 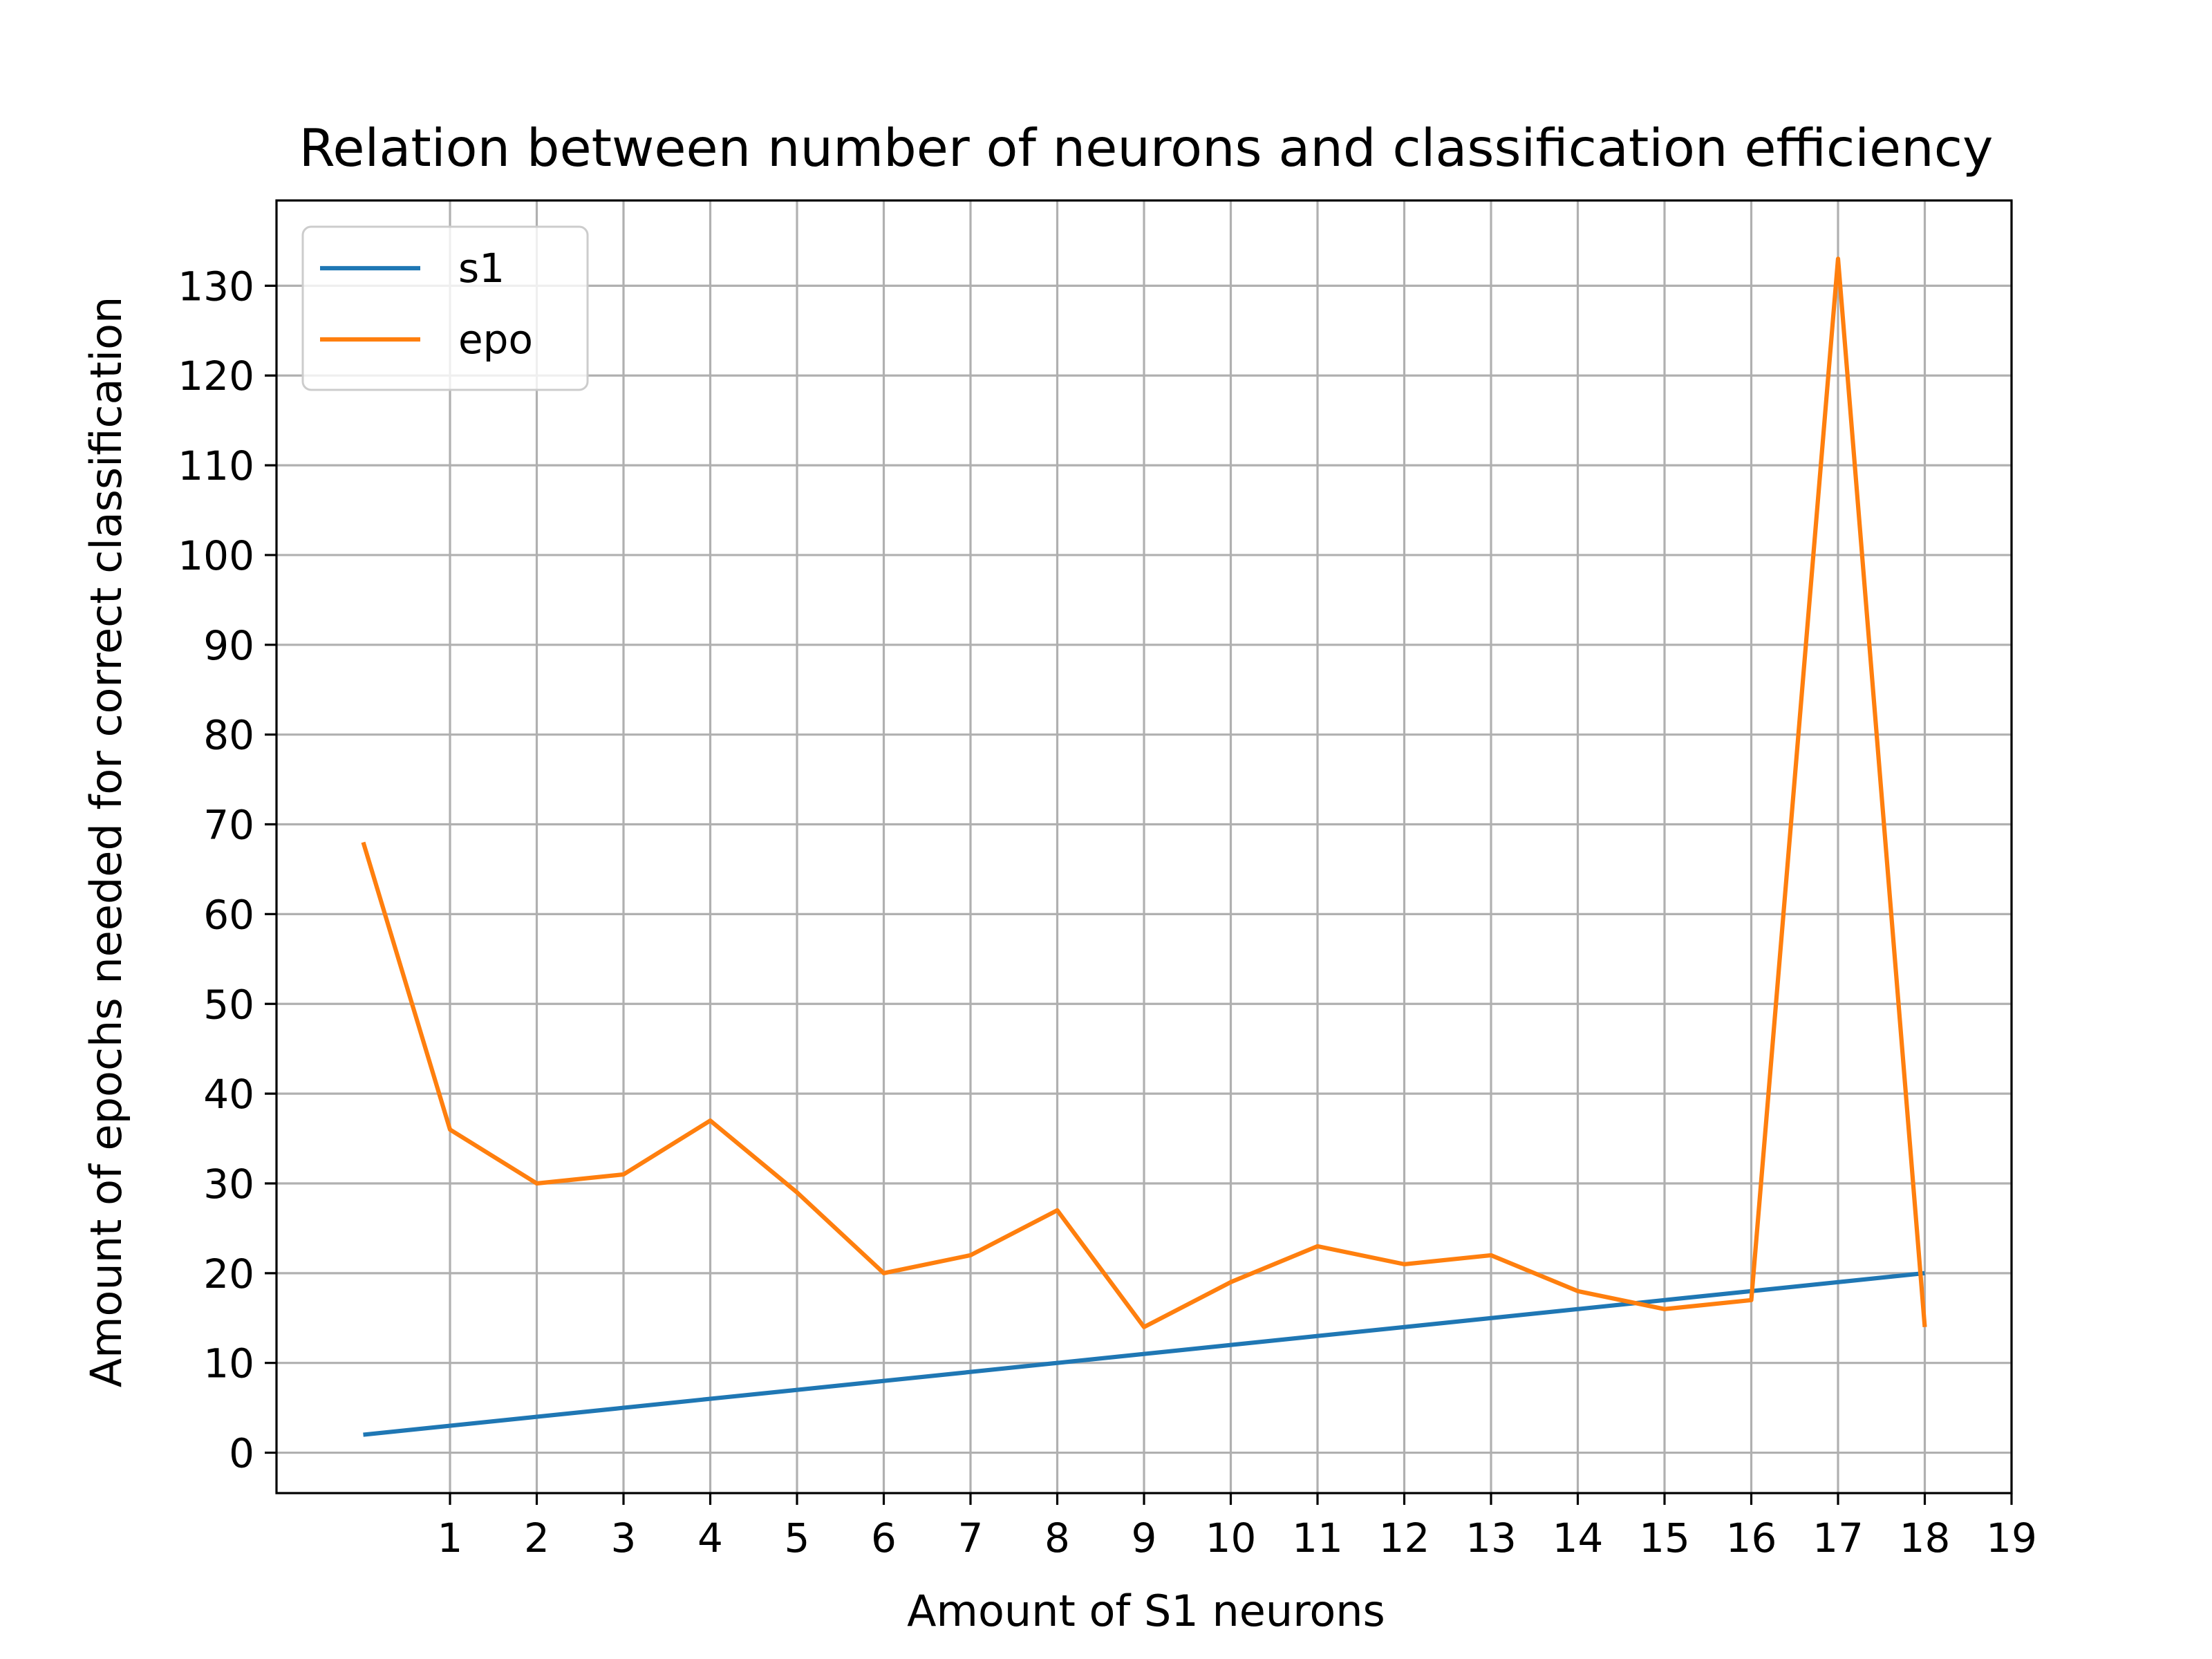 I want to click on x-tick-label: 12, so click(x=1405, y=1539).